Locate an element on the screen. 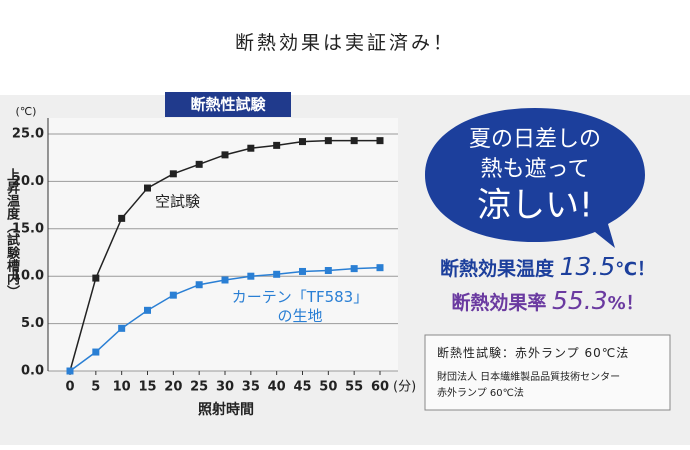  x-tick-label: 35 is located at coordinates (251, 387).